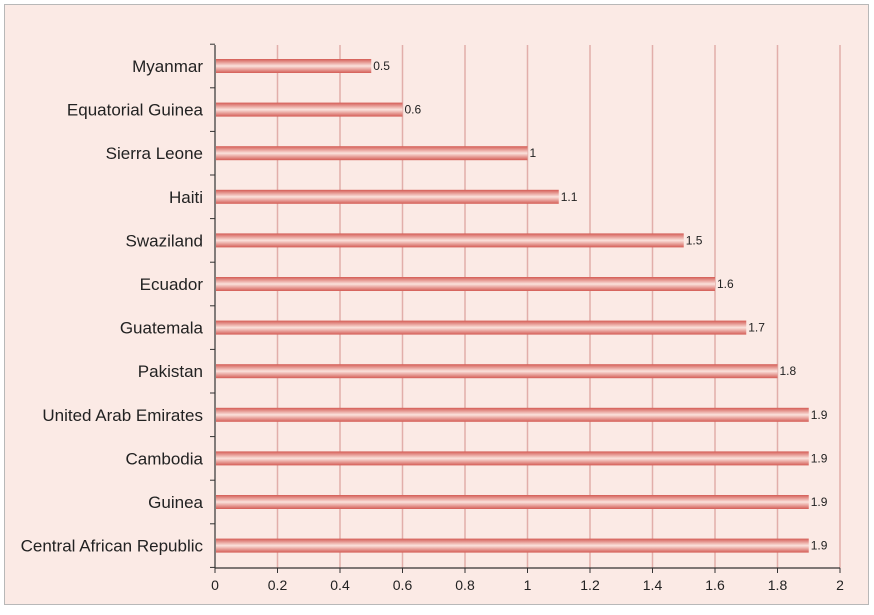 Image resolution: width=874 pixels, height=615 pixels. Describe the element at coordinates (175, 502) in the screenshot. I see `category-label: Guinea` at that location.